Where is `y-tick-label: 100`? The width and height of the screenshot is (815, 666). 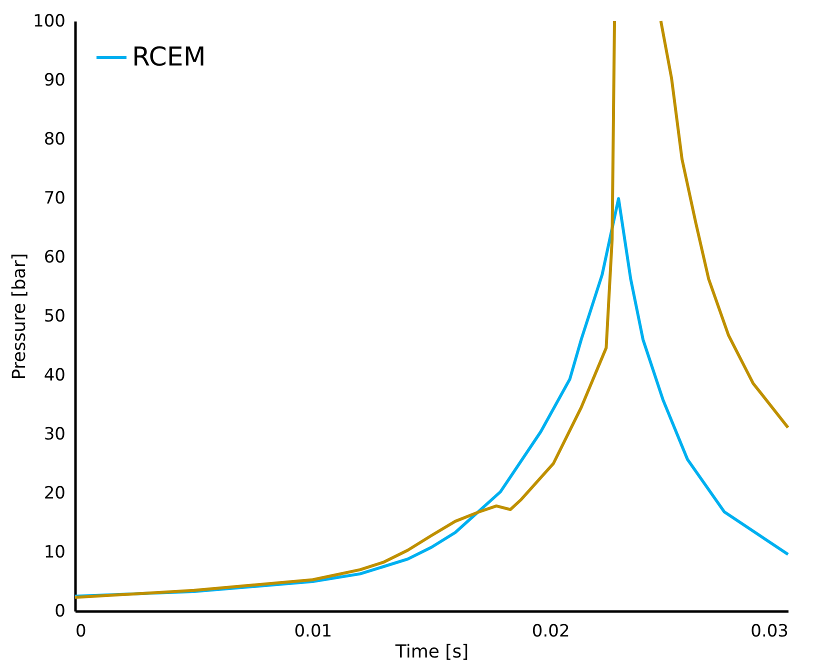
y-tick-label: 100 is located at coordinates (49, 22).